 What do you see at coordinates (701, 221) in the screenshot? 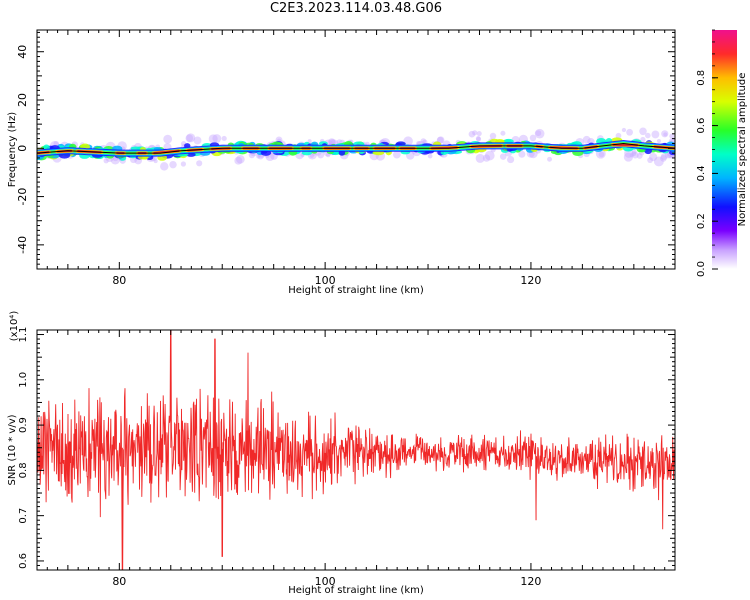
I see `colorbar-tick-label: 0.2` at bounding box center [701, 221].